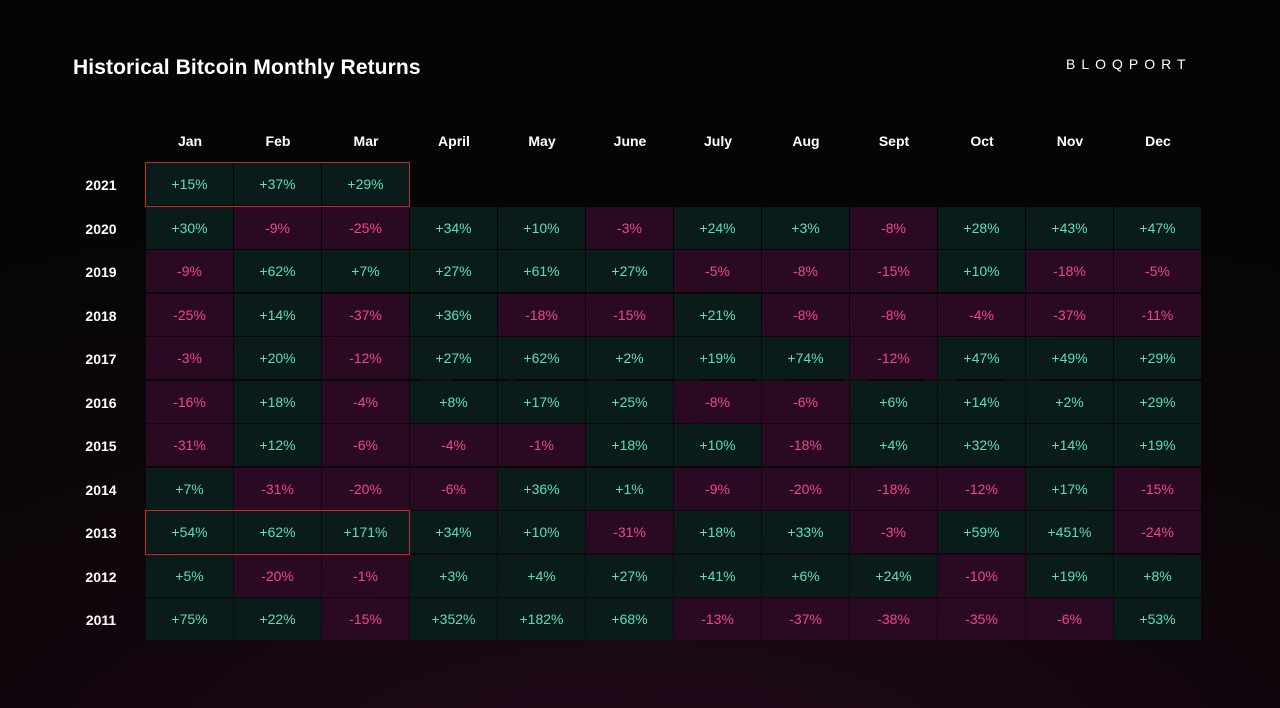 The width and height of the screenshot is (1280, 708). I want to click on return-cell: -13%, so click(717, 619).